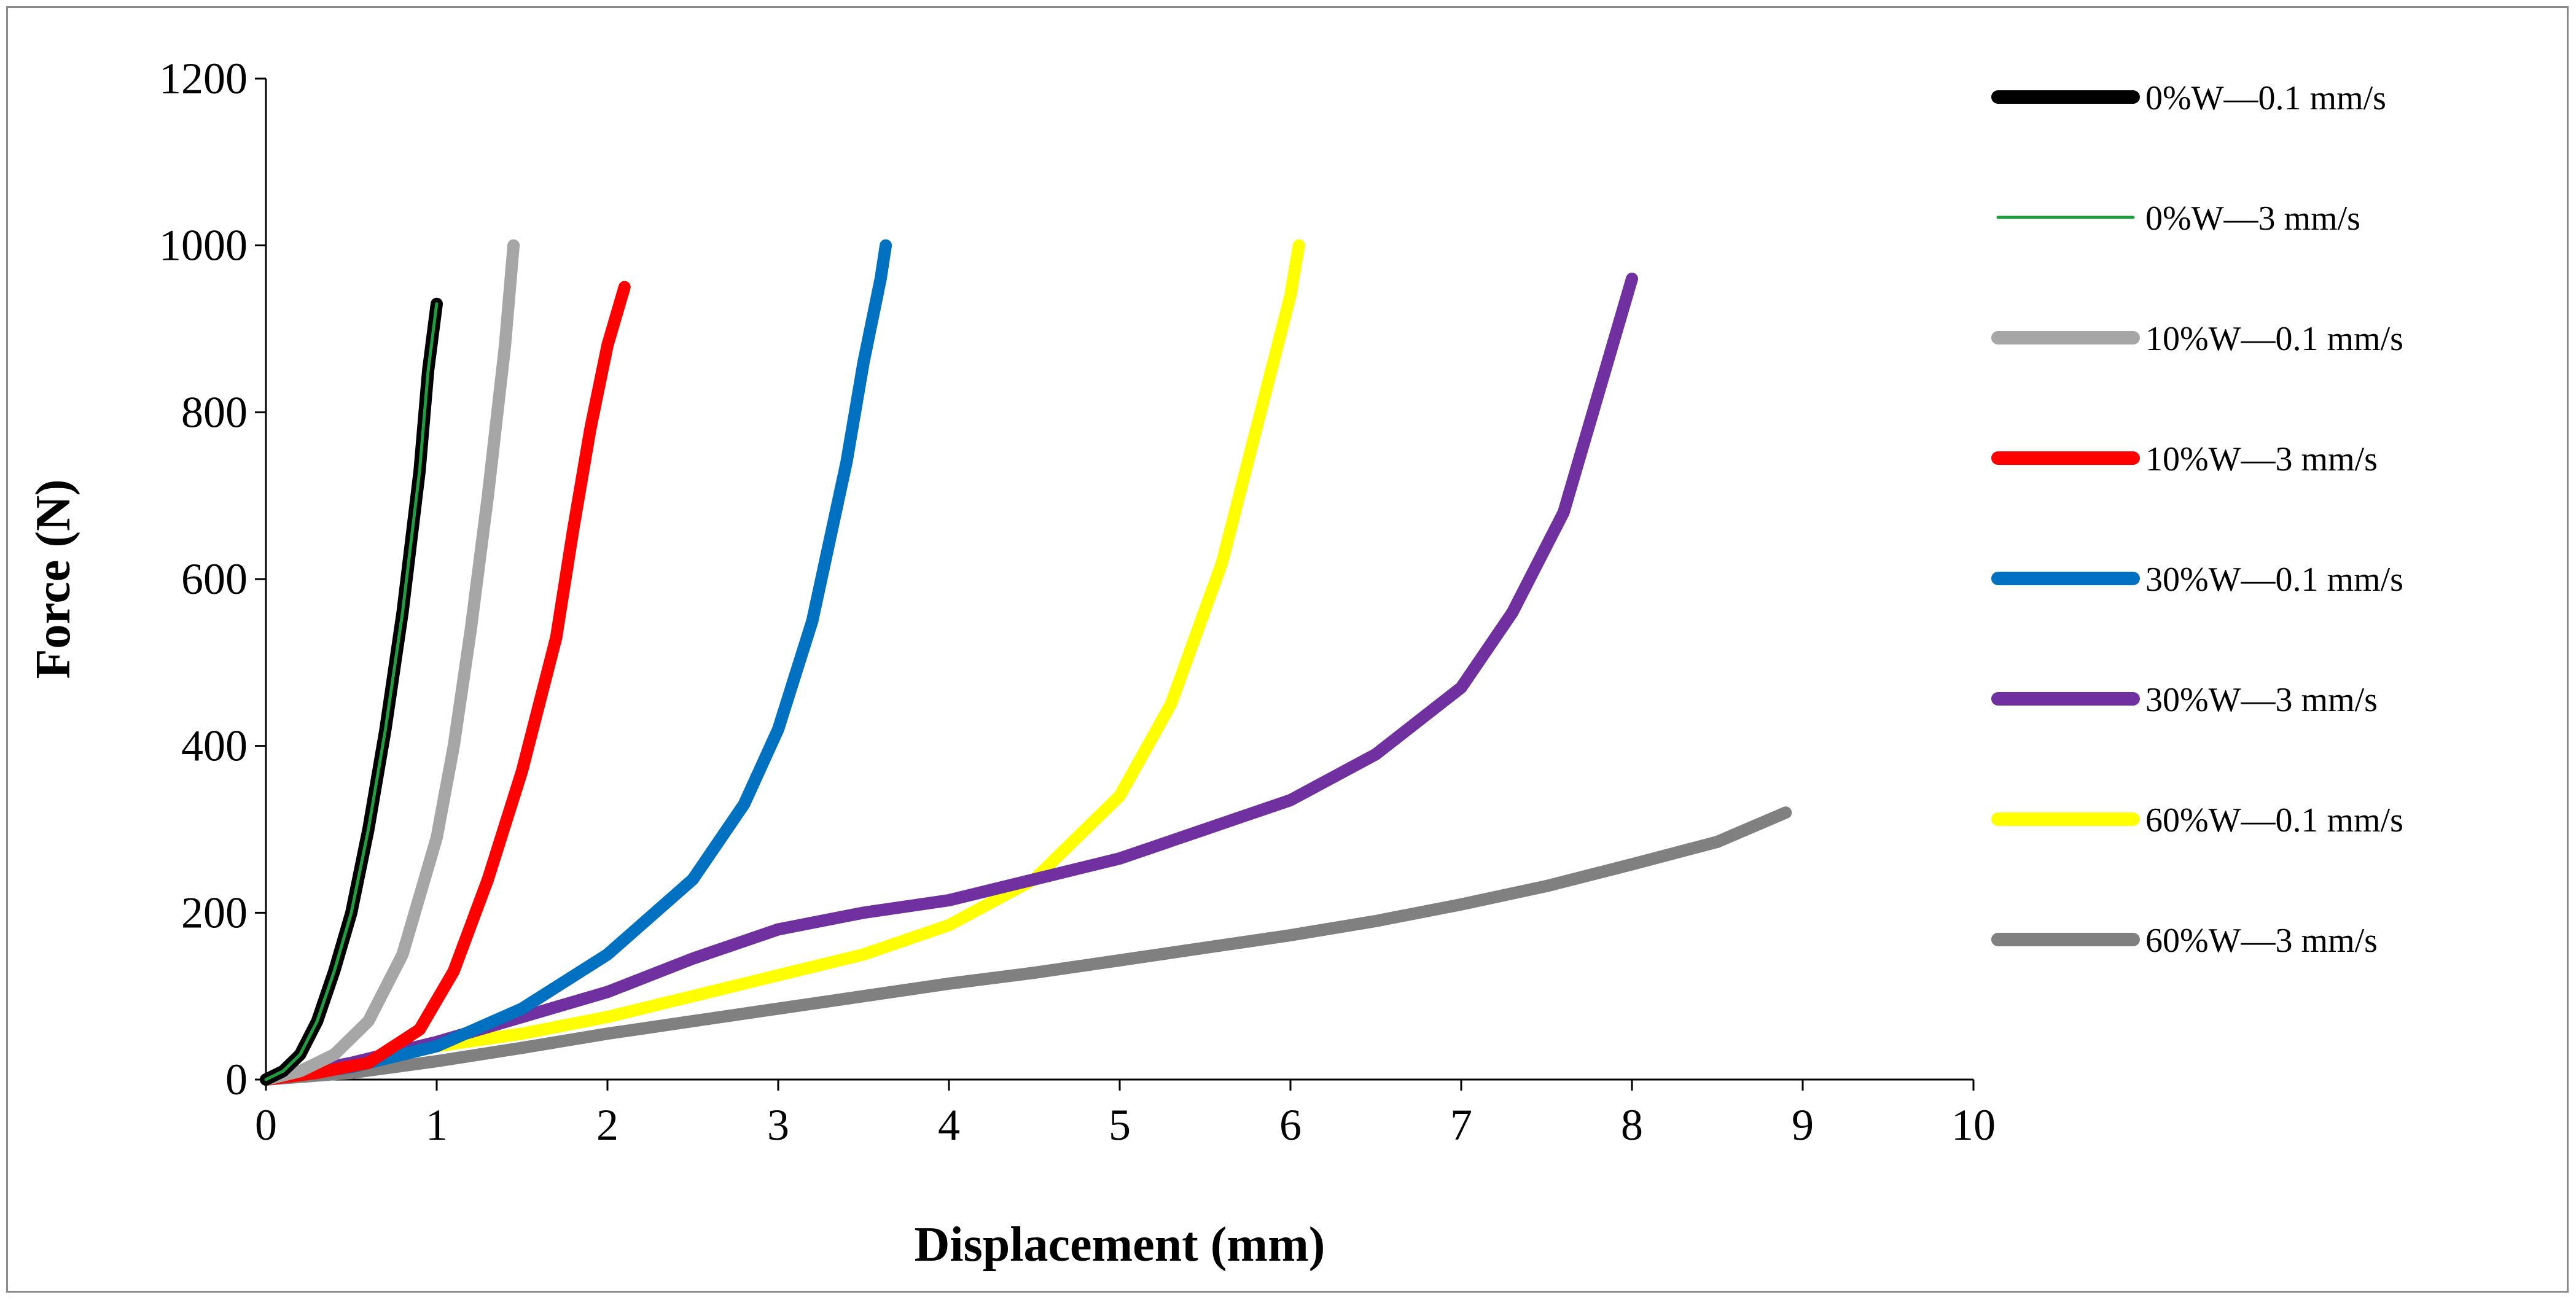 This screenshot has width=2576, height=1300. I want to click on legend-label-0-w-0-1-mm-s: 0%W—0.1 mm/s, so click(2265, 98).